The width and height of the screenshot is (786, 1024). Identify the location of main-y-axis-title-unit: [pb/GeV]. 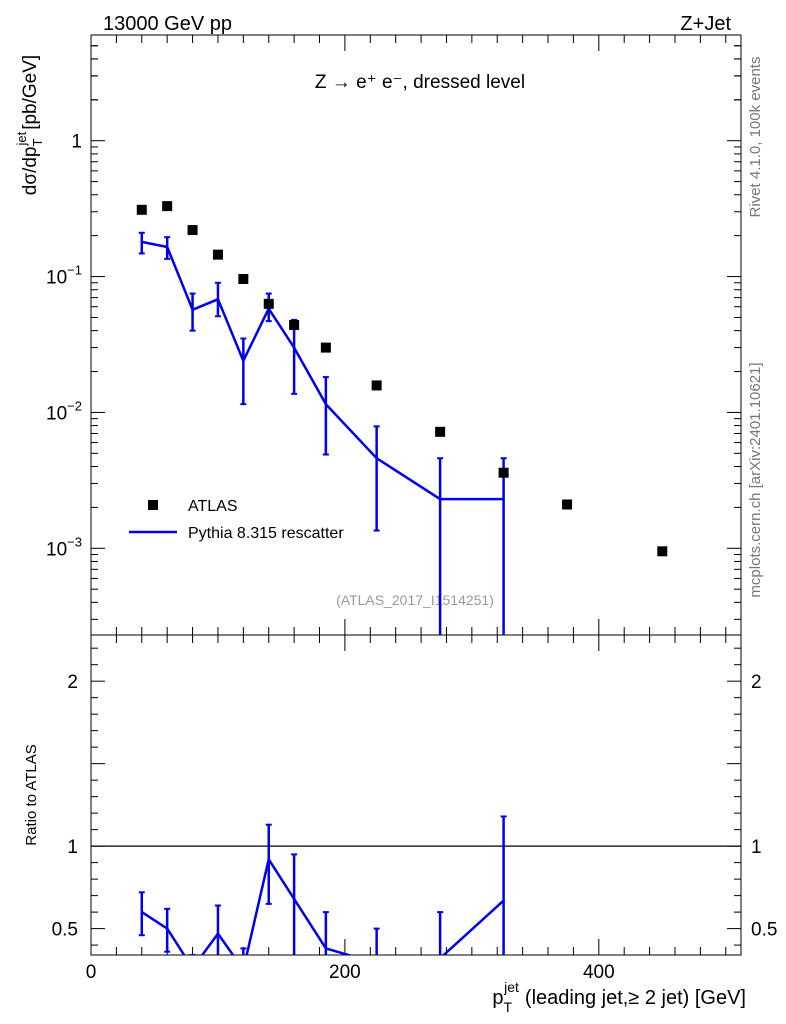
(30, 92).